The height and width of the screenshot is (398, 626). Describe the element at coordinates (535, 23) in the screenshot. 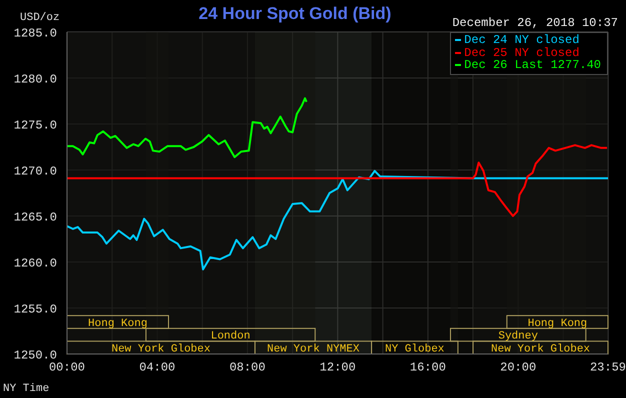

I see `chart-subtitle: December 26, 2018 10:37` at that location.